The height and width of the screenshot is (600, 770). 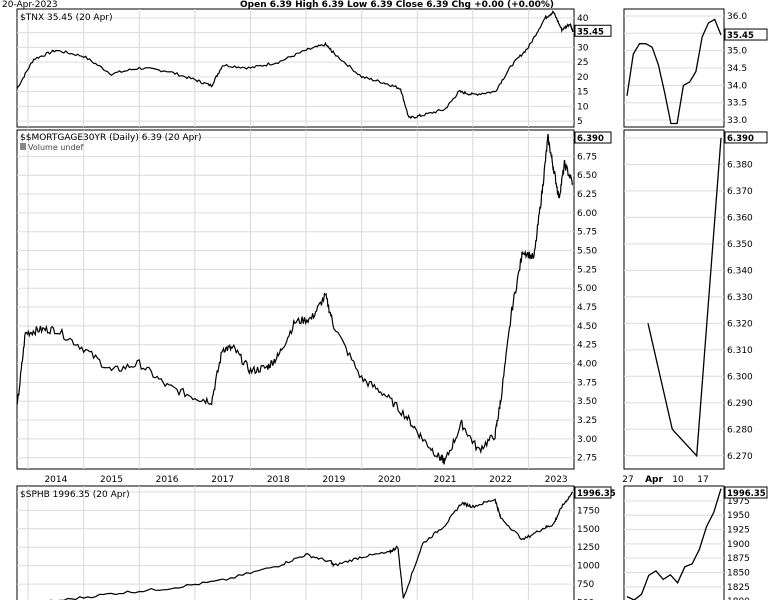 I want to click on x-tick-label: 2021, so click(x=445, y=480).